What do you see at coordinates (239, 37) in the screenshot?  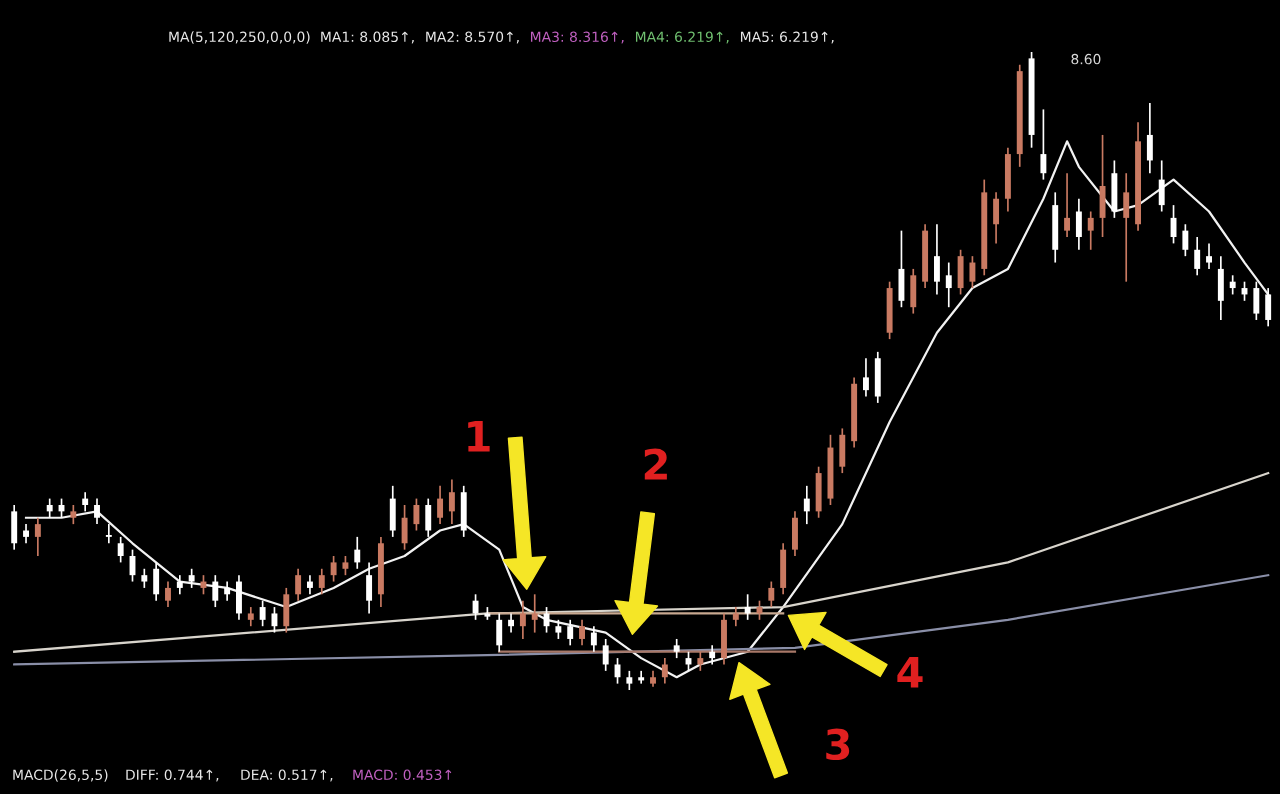 I see `text: MA(5,120,250,0,0,0)` at bounding box center [239, 37].